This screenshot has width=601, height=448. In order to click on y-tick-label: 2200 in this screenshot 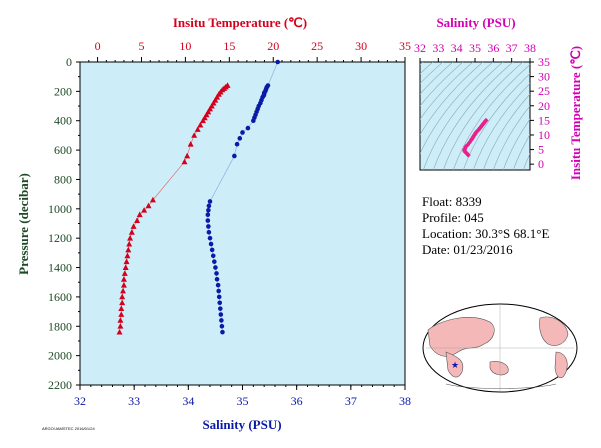, I will do `click(60, 385)`.